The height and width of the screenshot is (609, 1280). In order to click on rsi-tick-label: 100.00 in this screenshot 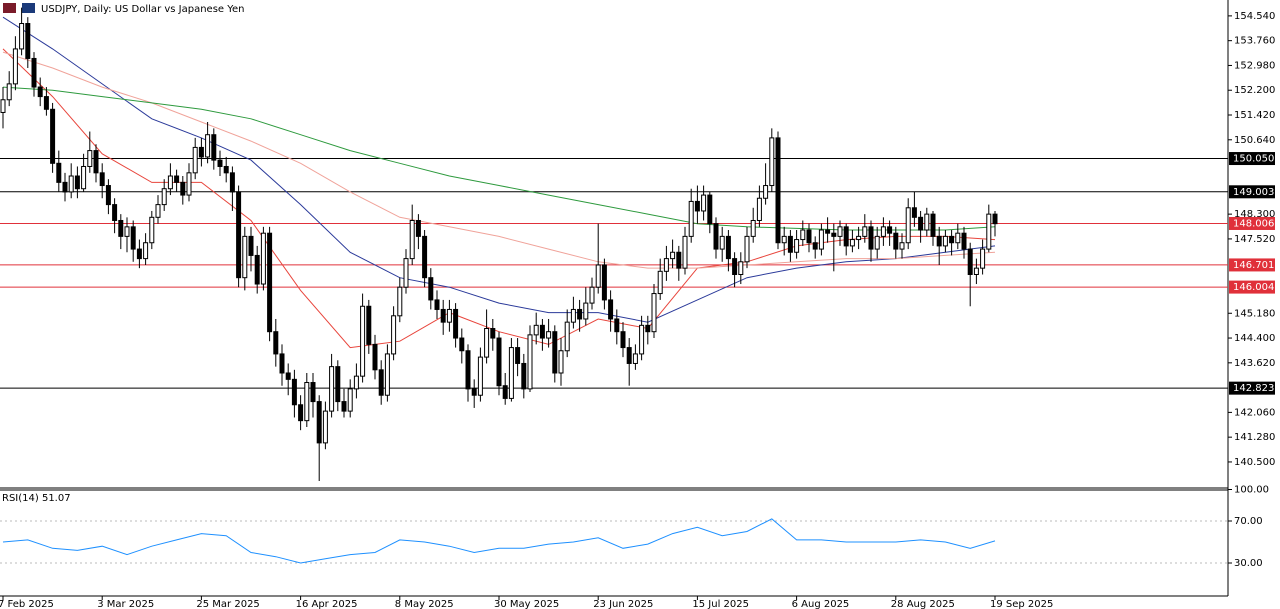, I will do `click(1251, 490)`.